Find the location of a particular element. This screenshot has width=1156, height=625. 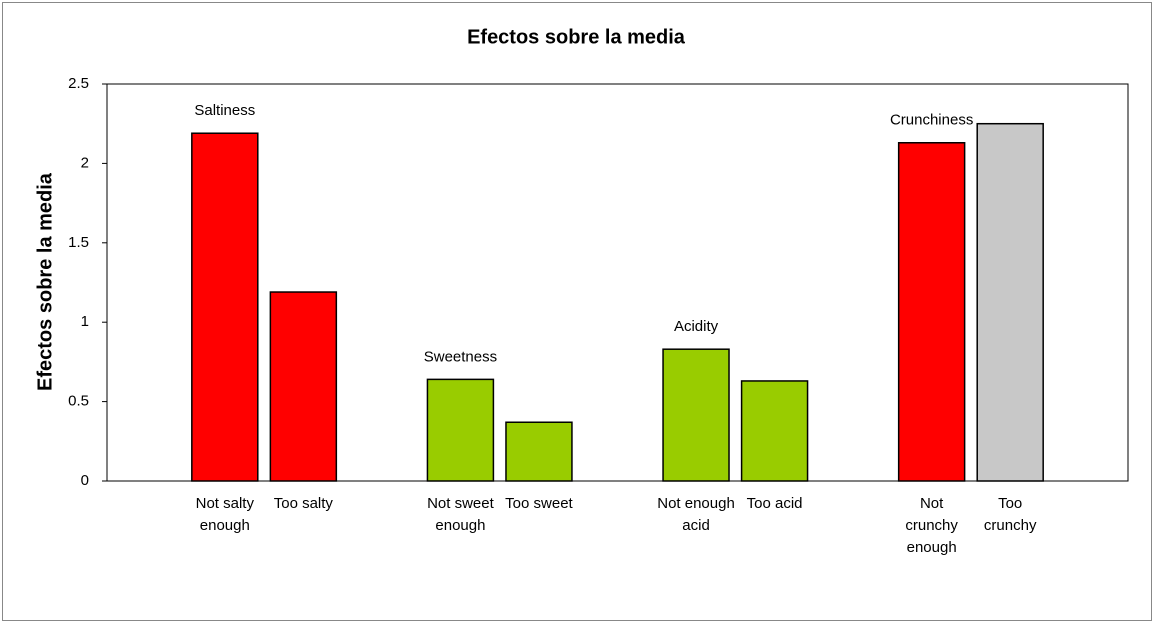

y-tick-label: 0 is located at coordinates (85, 480).